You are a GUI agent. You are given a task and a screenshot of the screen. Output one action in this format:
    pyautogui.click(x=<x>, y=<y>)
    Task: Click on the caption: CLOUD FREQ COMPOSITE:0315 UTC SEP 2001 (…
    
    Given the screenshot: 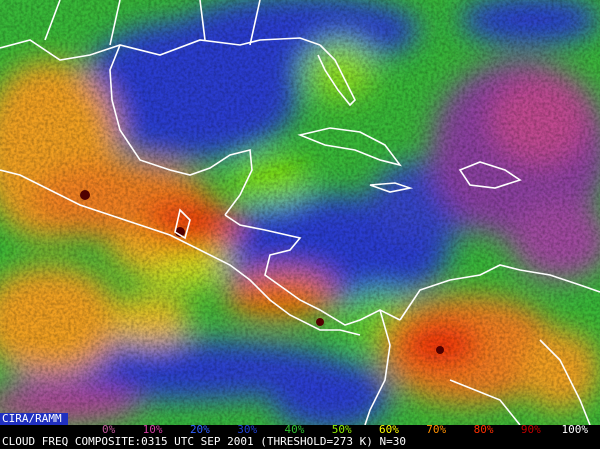 What is the action you would take?
    pyautogui.click(x=204, y=441)
    